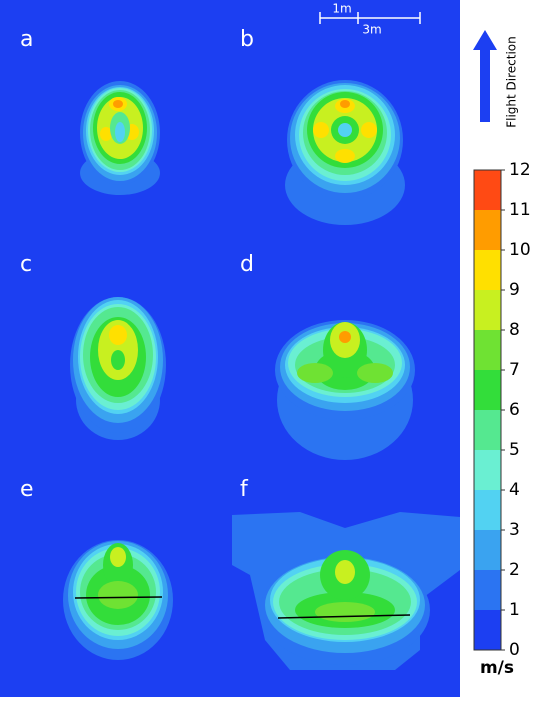 This screenshot has height=701, width=550. What do you see at coordinates (244, 489) in the screenshot?
I see `panel-label: f` at bounding box center [244, 489].